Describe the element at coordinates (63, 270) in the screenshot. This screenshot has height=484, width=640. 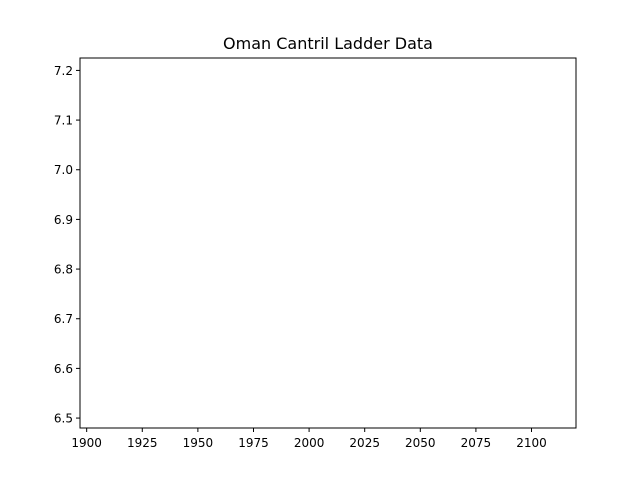
I see `y-tick-label: 6.8` at that location.